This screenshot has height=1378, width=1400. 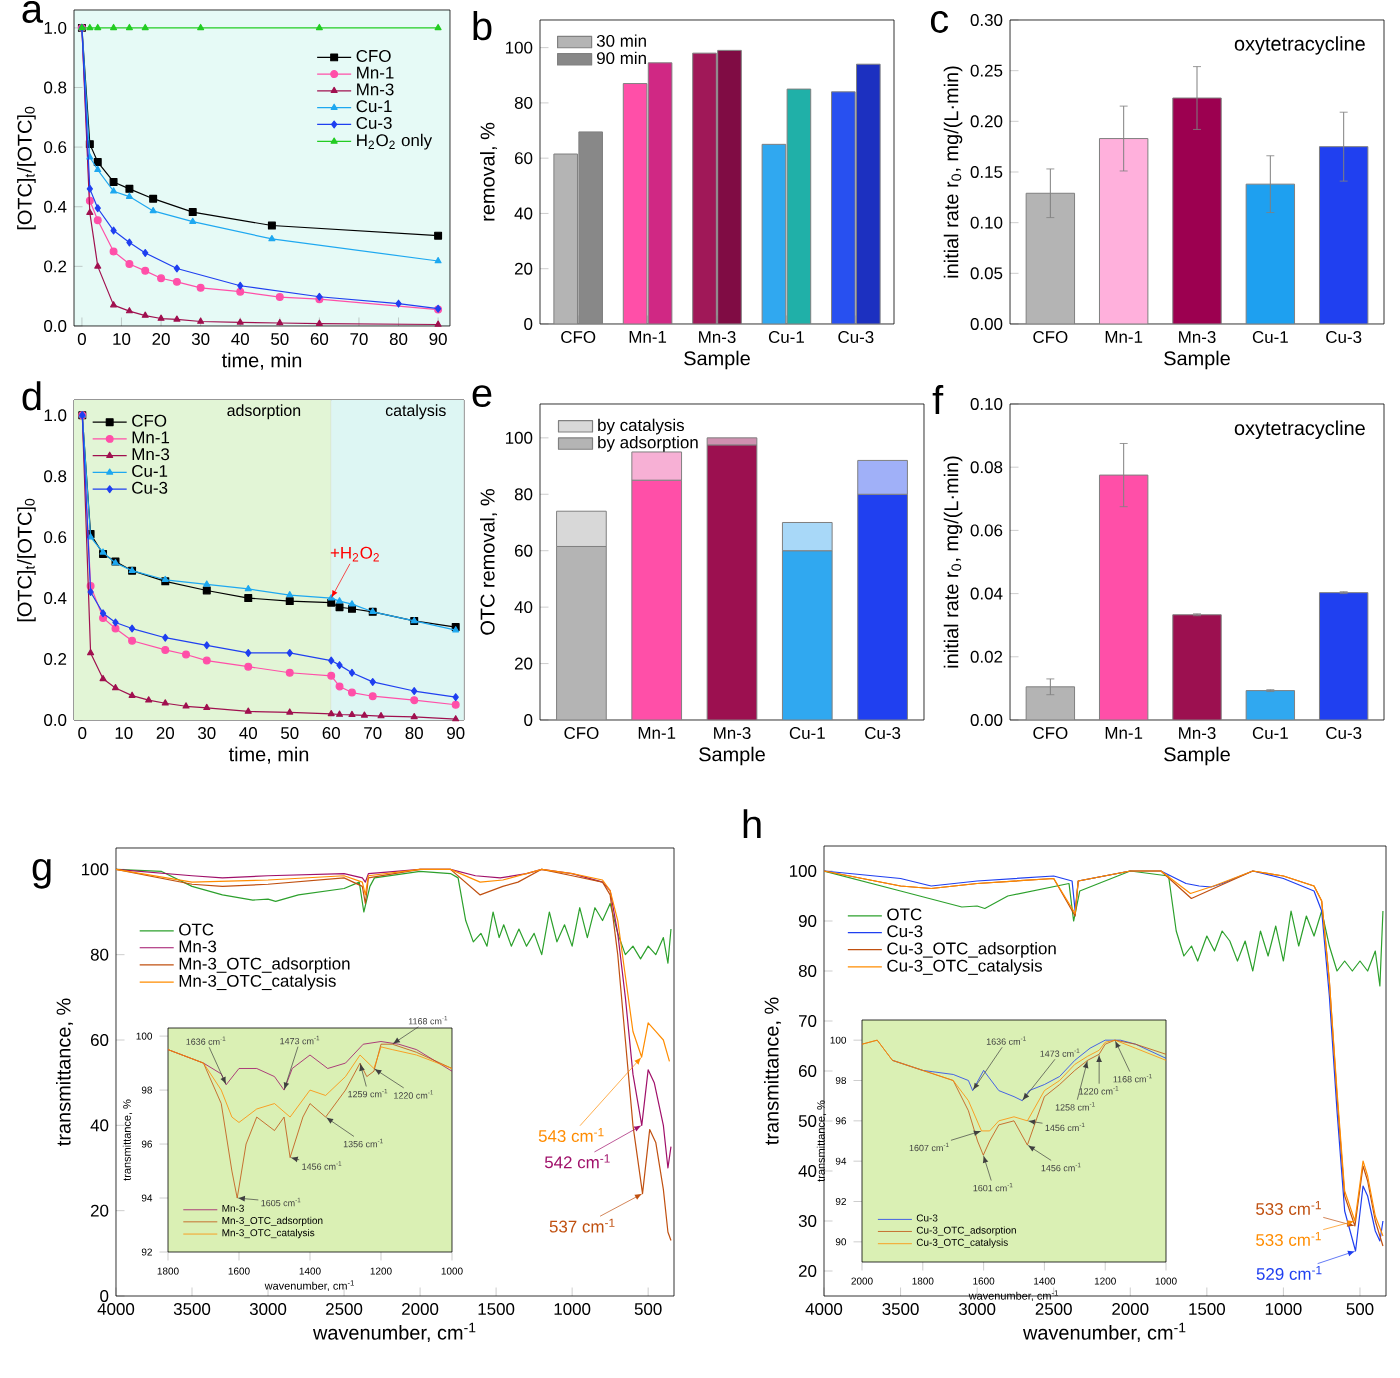 I want to click on x-tick-label: 4000, so click(x=116, y=1309).